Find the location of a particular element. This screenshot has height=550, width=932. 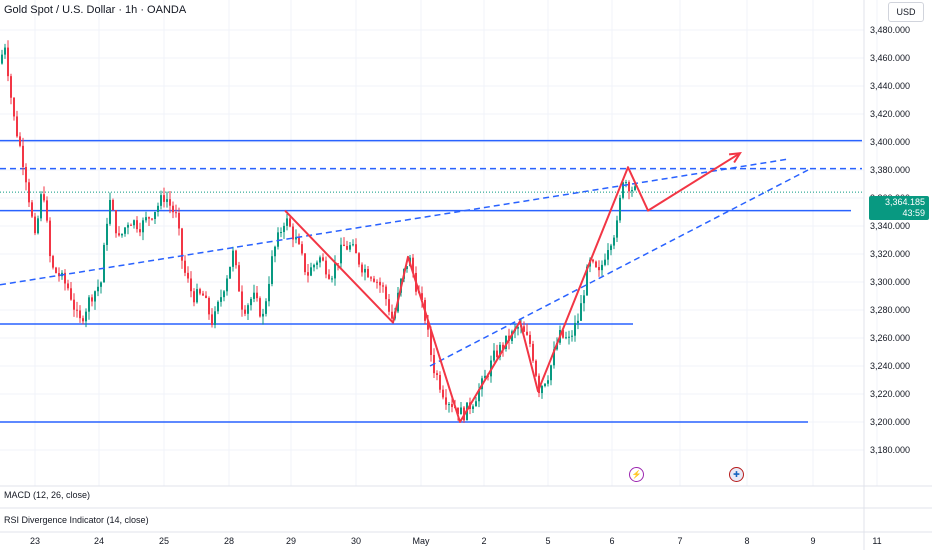

current-price-tag: 3,364.185 43:59 is located at coordinates (899, 208).